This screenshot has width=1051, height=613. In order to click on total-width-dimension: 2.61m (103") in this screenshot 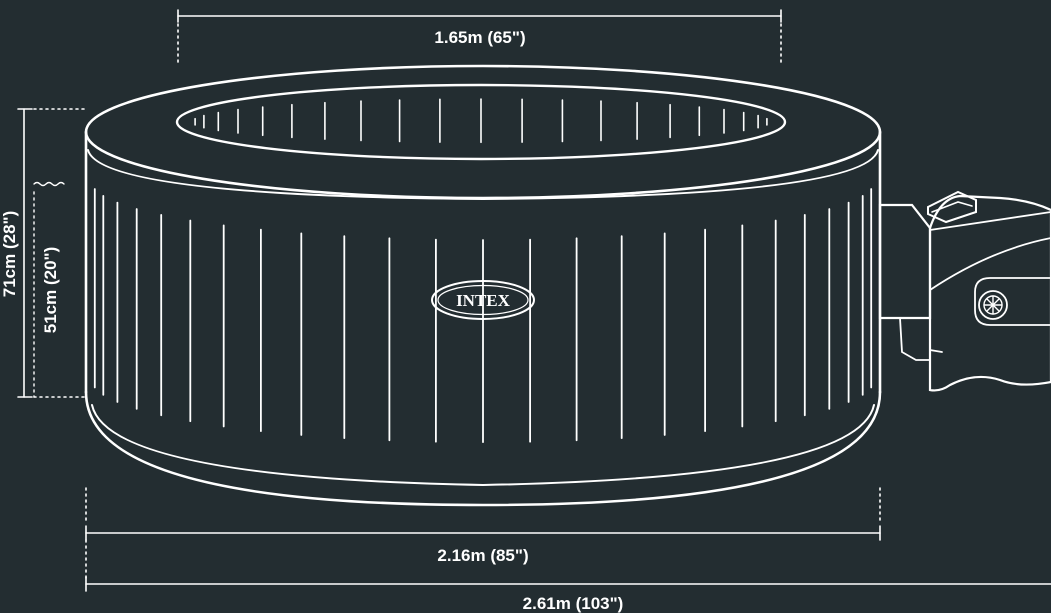, I will do `click(568, 576)`.